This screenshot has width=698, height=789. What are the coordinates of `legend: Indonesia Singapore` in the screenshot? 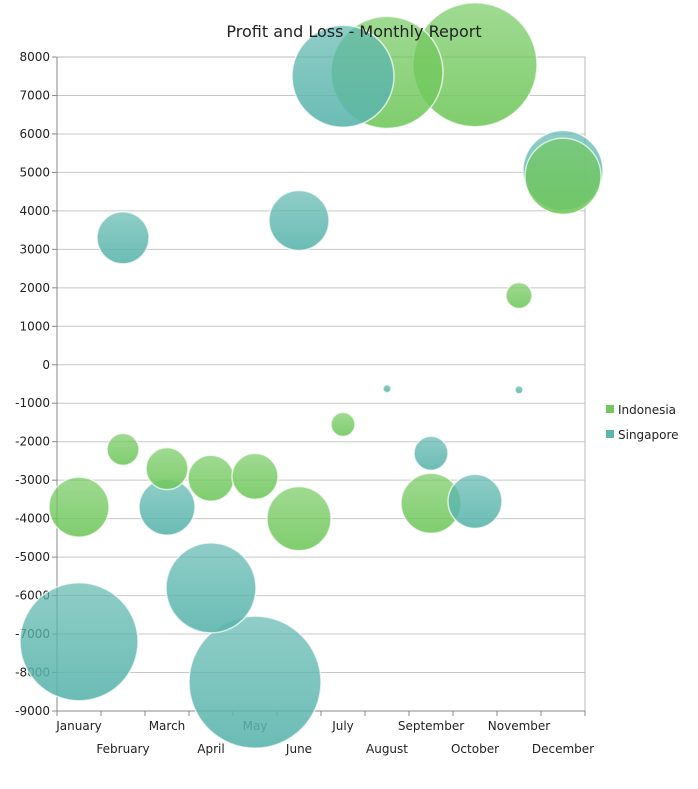 It's located at (642, 422).